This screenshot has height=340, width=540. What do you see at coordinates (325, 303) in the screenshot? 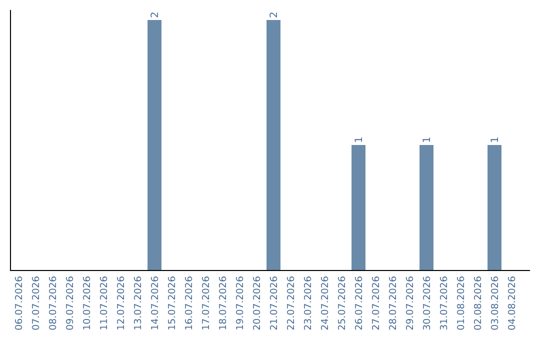
I see `x-tick-label: 24.07.2026` at bounding box center [325, 303].